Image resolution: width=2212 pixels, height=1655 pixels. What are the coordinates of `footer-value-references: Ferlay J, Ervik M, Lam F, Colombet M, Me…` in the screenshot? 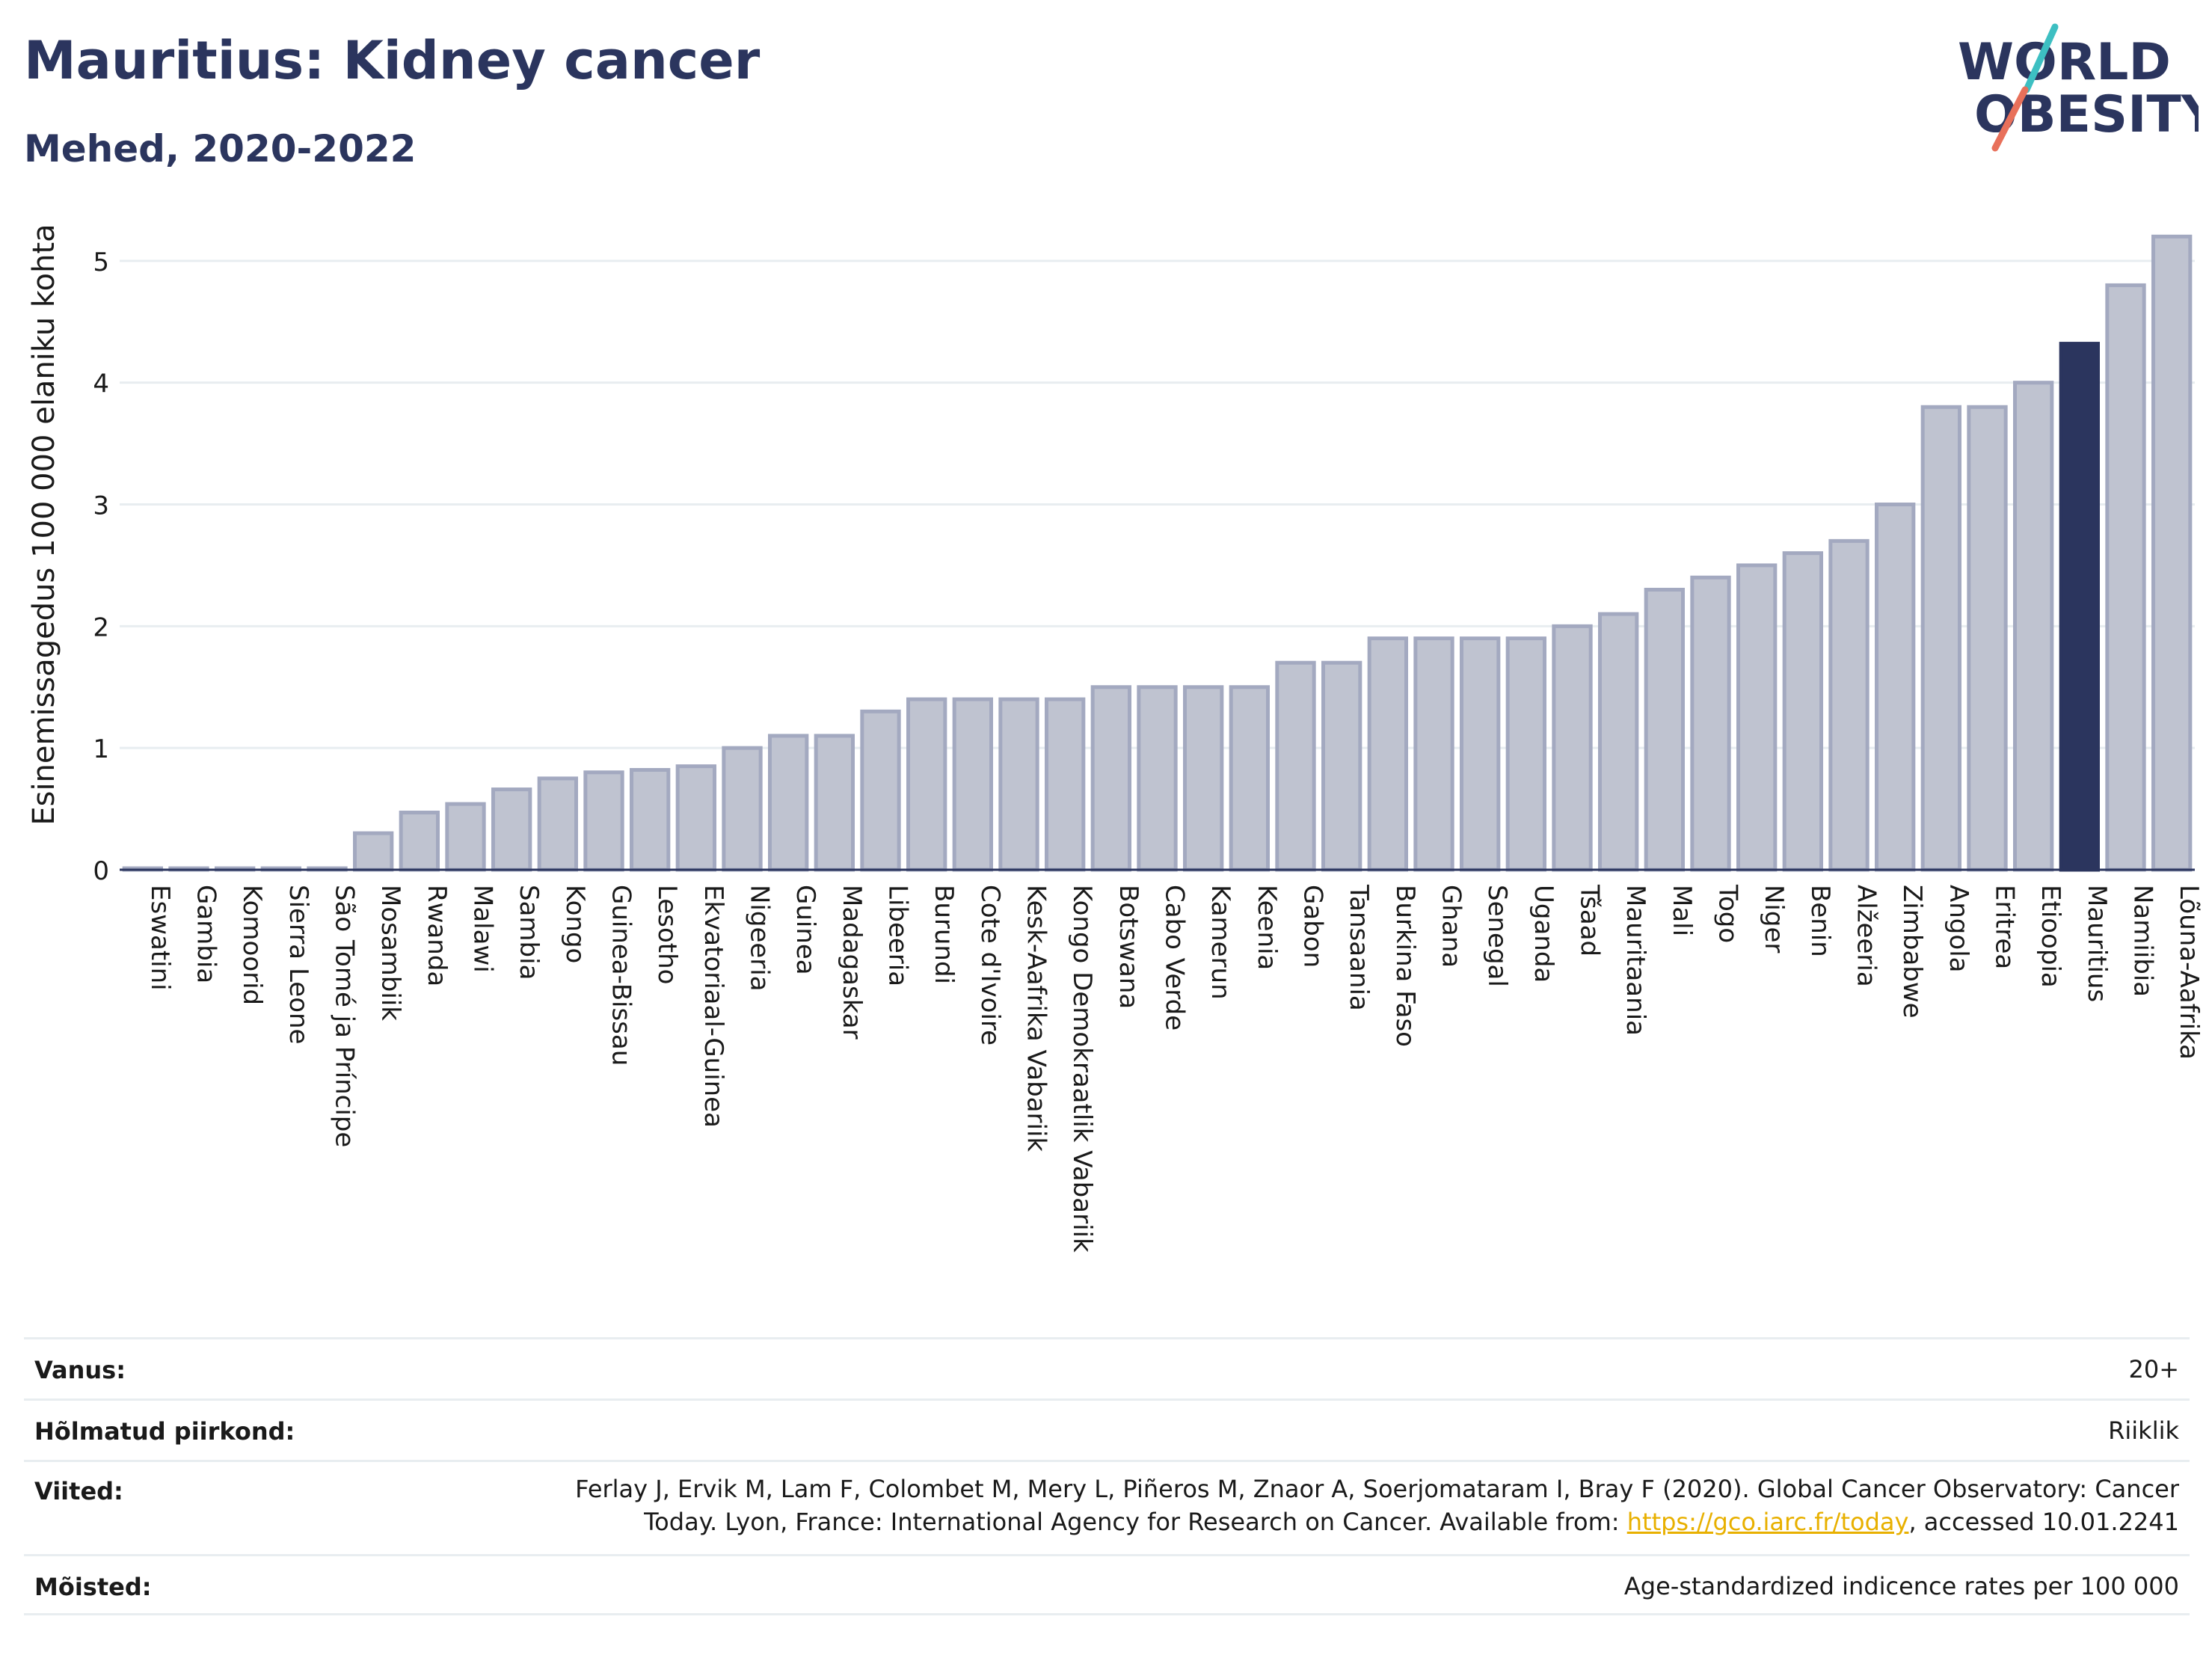 It's located at (1377, 1505).